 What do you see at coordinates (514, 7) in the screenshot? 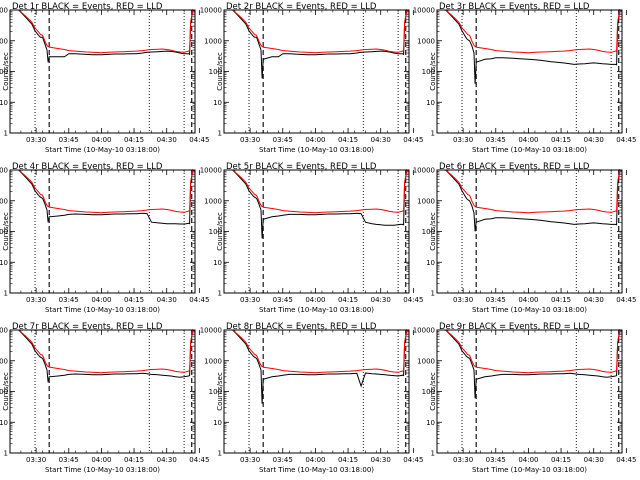
I see `panel-title: Det 3r BLACK = Events, RED = LLD` at bounding box center [514, 7].